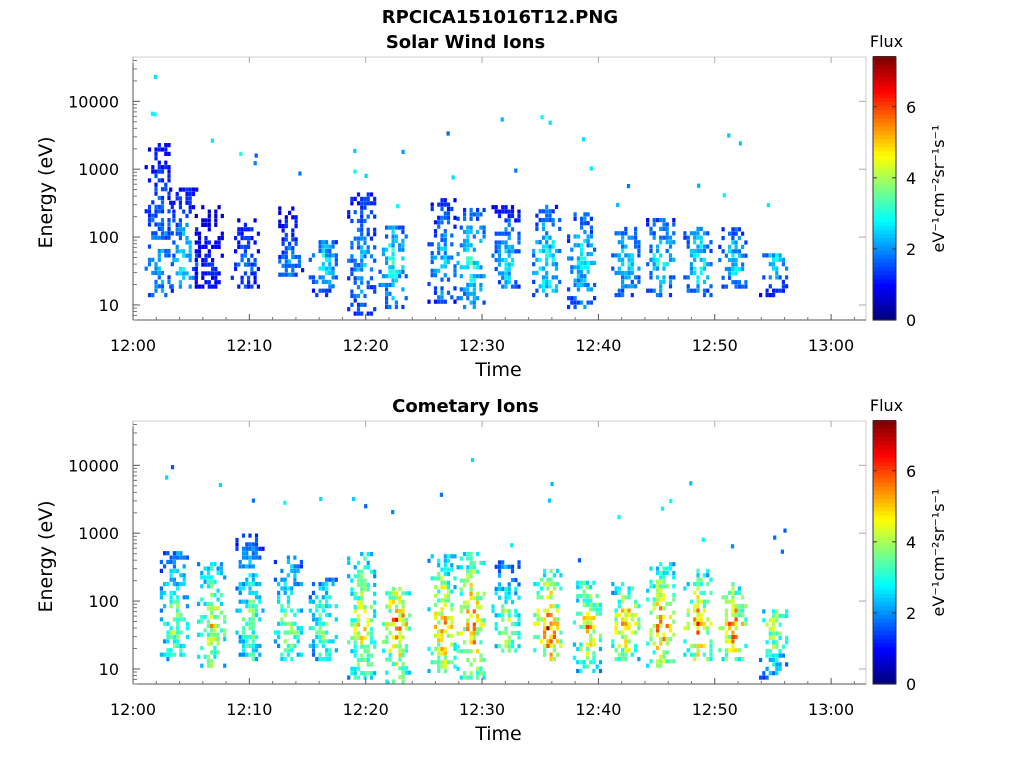 Image resolution: width=1024 pixels, height=768 pixels. I want to click on figure-title: RPCICA151016T12.PNG, so click(500, 17).